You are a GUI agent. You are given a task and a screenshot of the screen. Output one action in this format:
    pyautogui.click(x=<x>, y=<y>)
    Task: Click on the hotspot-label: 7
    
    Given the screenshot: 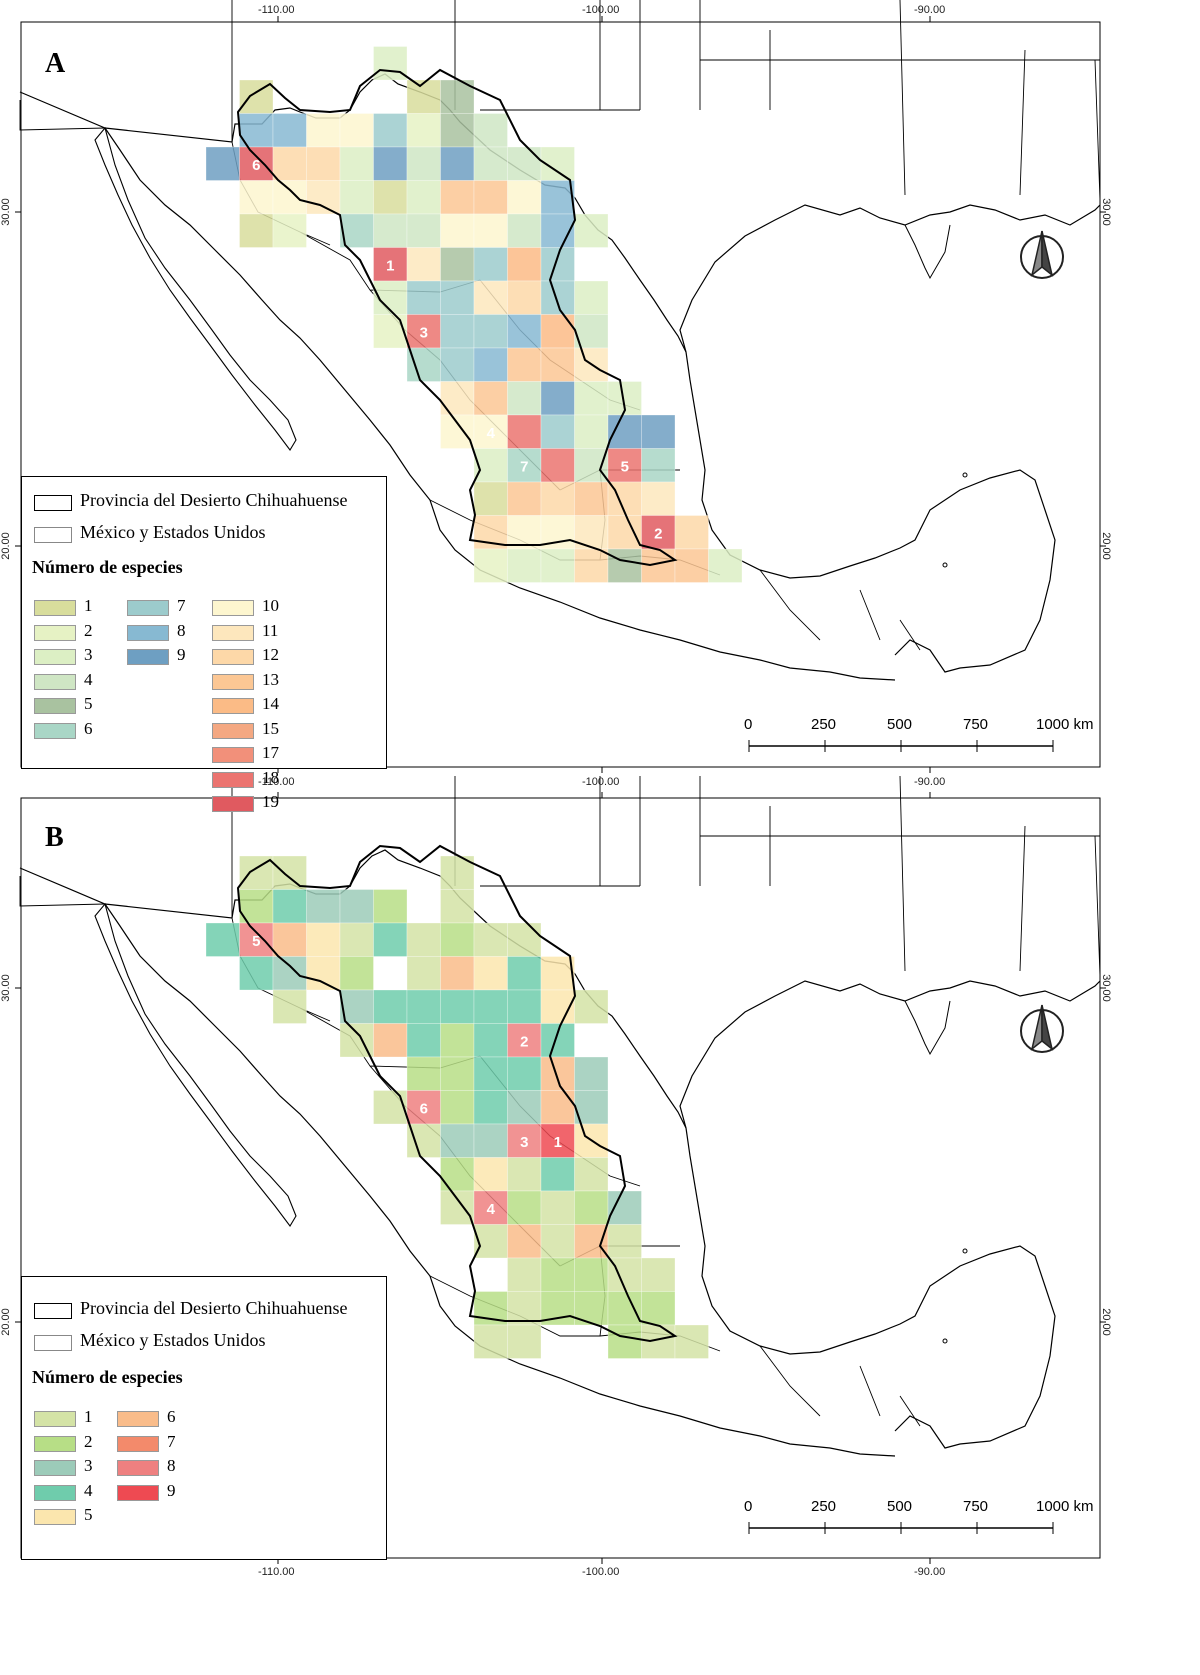 What is the action you would take?
    pyautogui.click(x=524, y=466)
    